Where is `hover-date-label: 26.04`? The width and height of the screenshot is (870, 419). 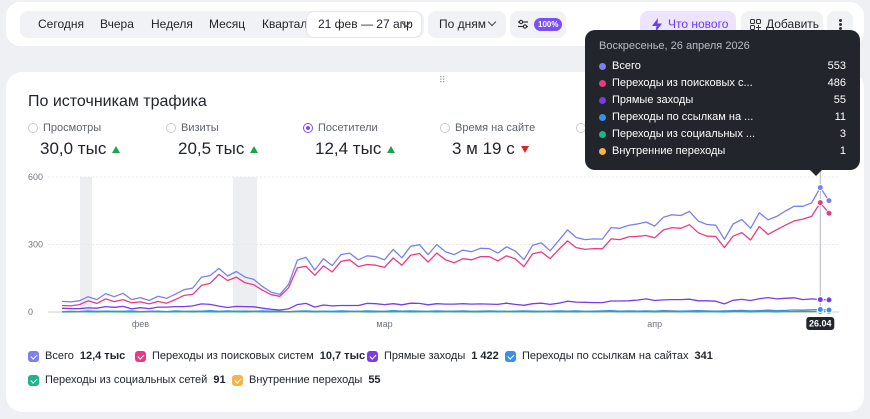
hover-date-label: 26.04 is located at coordinates (820, 324).